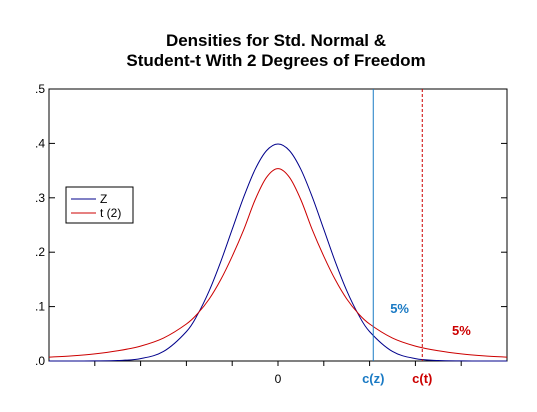  Describe the element at coordinates (275, 60) in the screenshot. I see `chart-title-line2: Student-t With 2 Degrees of Freedom` at that location.